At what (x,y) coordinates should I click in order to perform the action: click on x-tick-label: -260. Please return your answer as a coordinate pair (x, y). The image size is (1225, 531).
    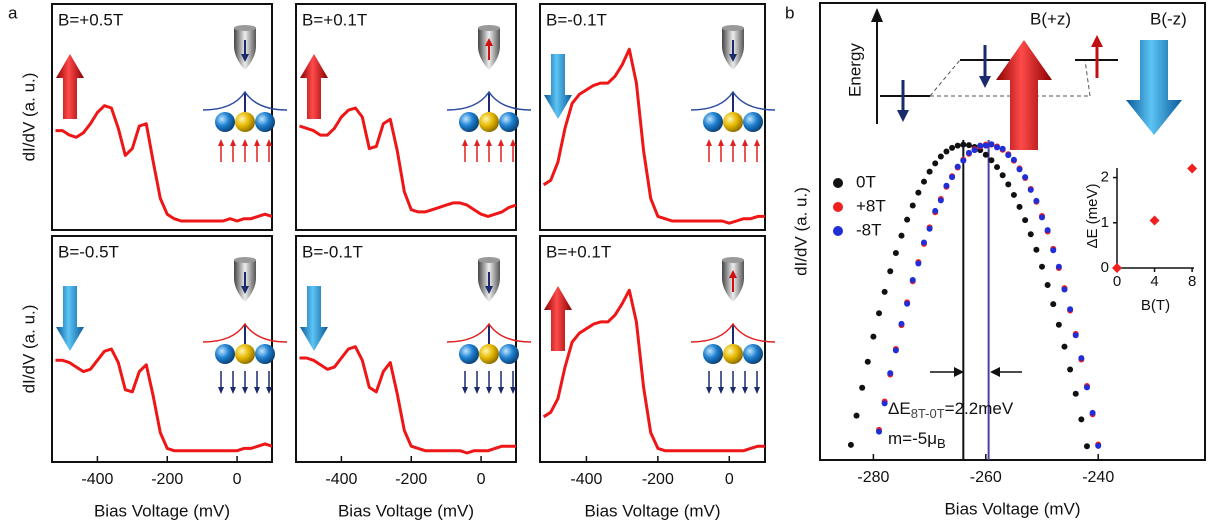
    Looking at the image, I should click on (986, 477).